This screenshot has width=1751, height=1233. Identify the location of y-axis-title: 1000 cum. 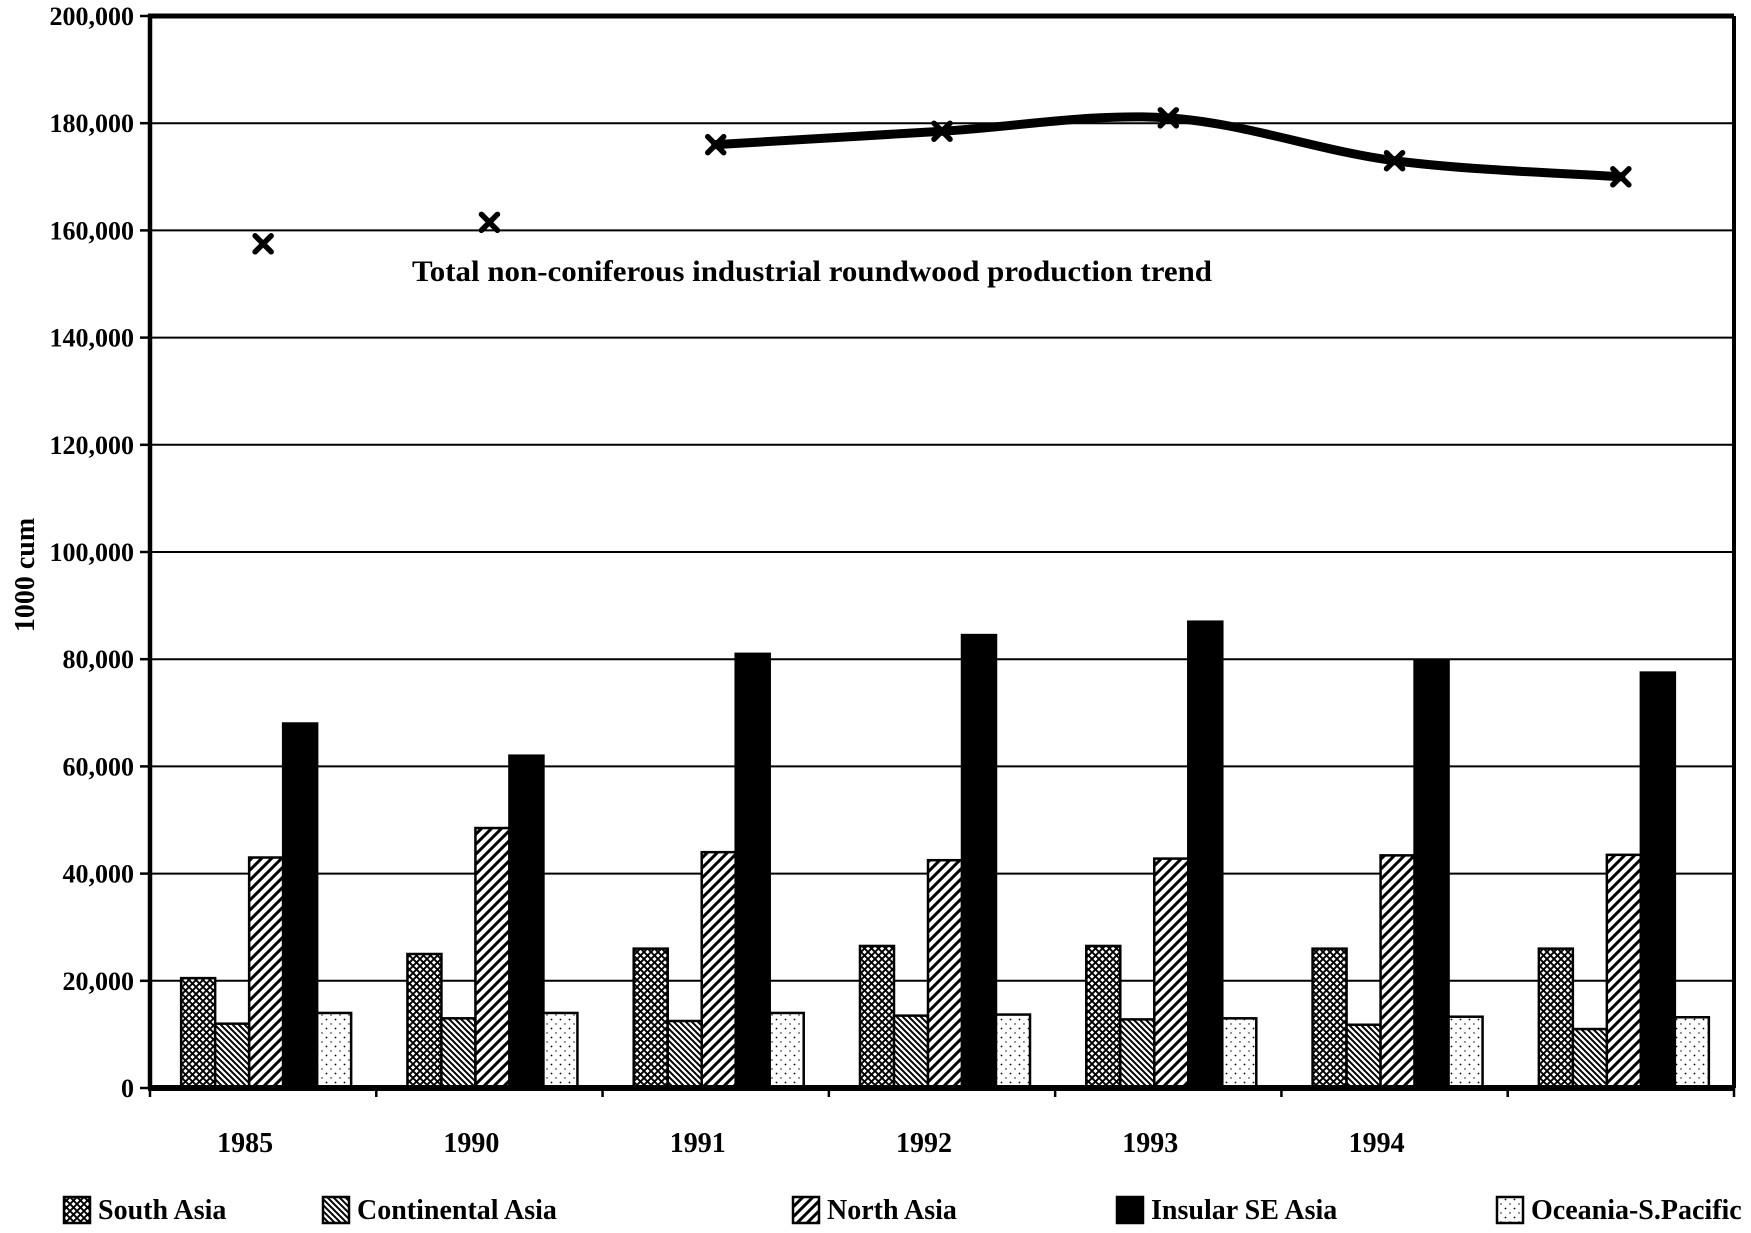
(25, 575).